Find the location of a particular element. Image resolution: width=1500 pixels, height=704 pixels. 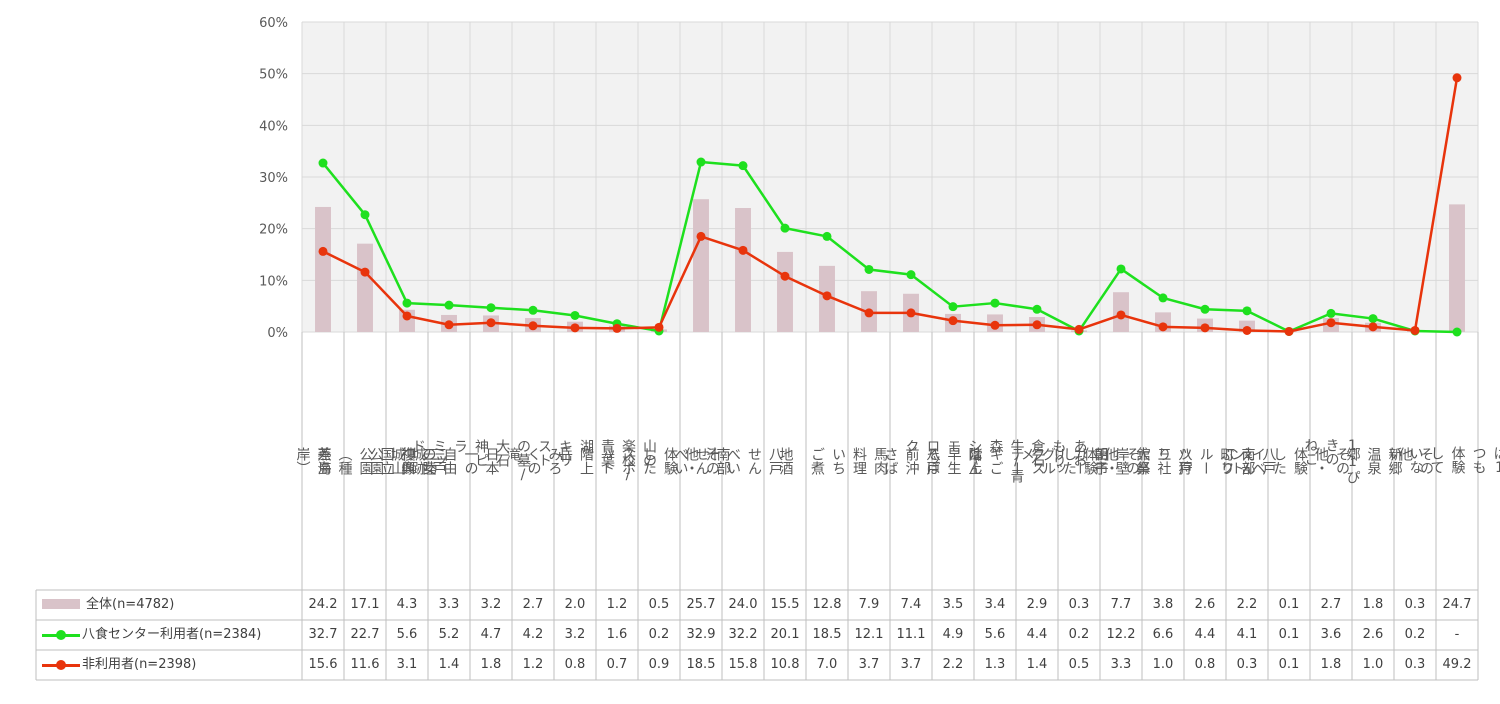

category-label: 八戸 三社 大祭 is located at coordinates (1163, 461).